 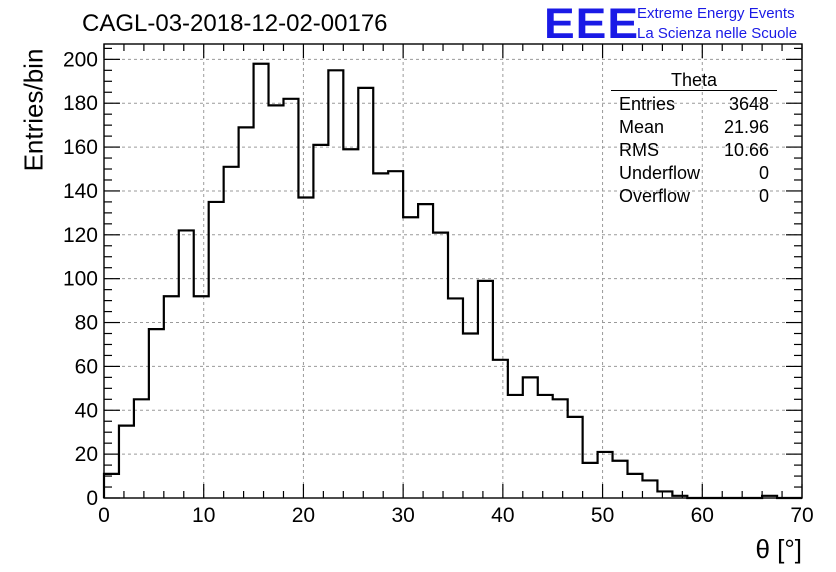 I want to click on stats-label: Underflow, so click(x=660, y=173).